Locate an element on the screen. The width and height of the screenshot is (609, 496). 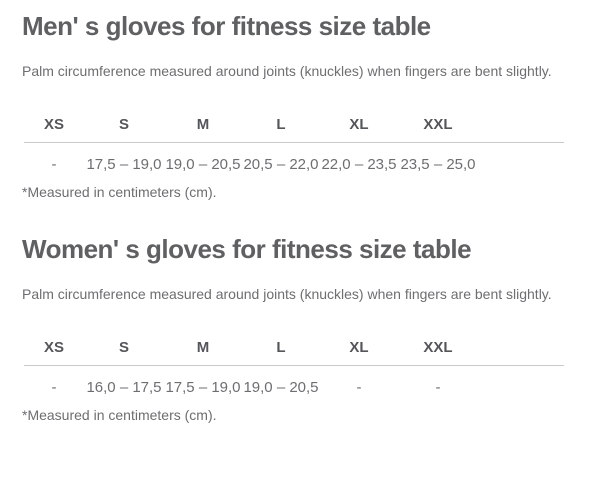
womens-size-header-row: XS S M L XL XXL is located at coordinates (294, 344).